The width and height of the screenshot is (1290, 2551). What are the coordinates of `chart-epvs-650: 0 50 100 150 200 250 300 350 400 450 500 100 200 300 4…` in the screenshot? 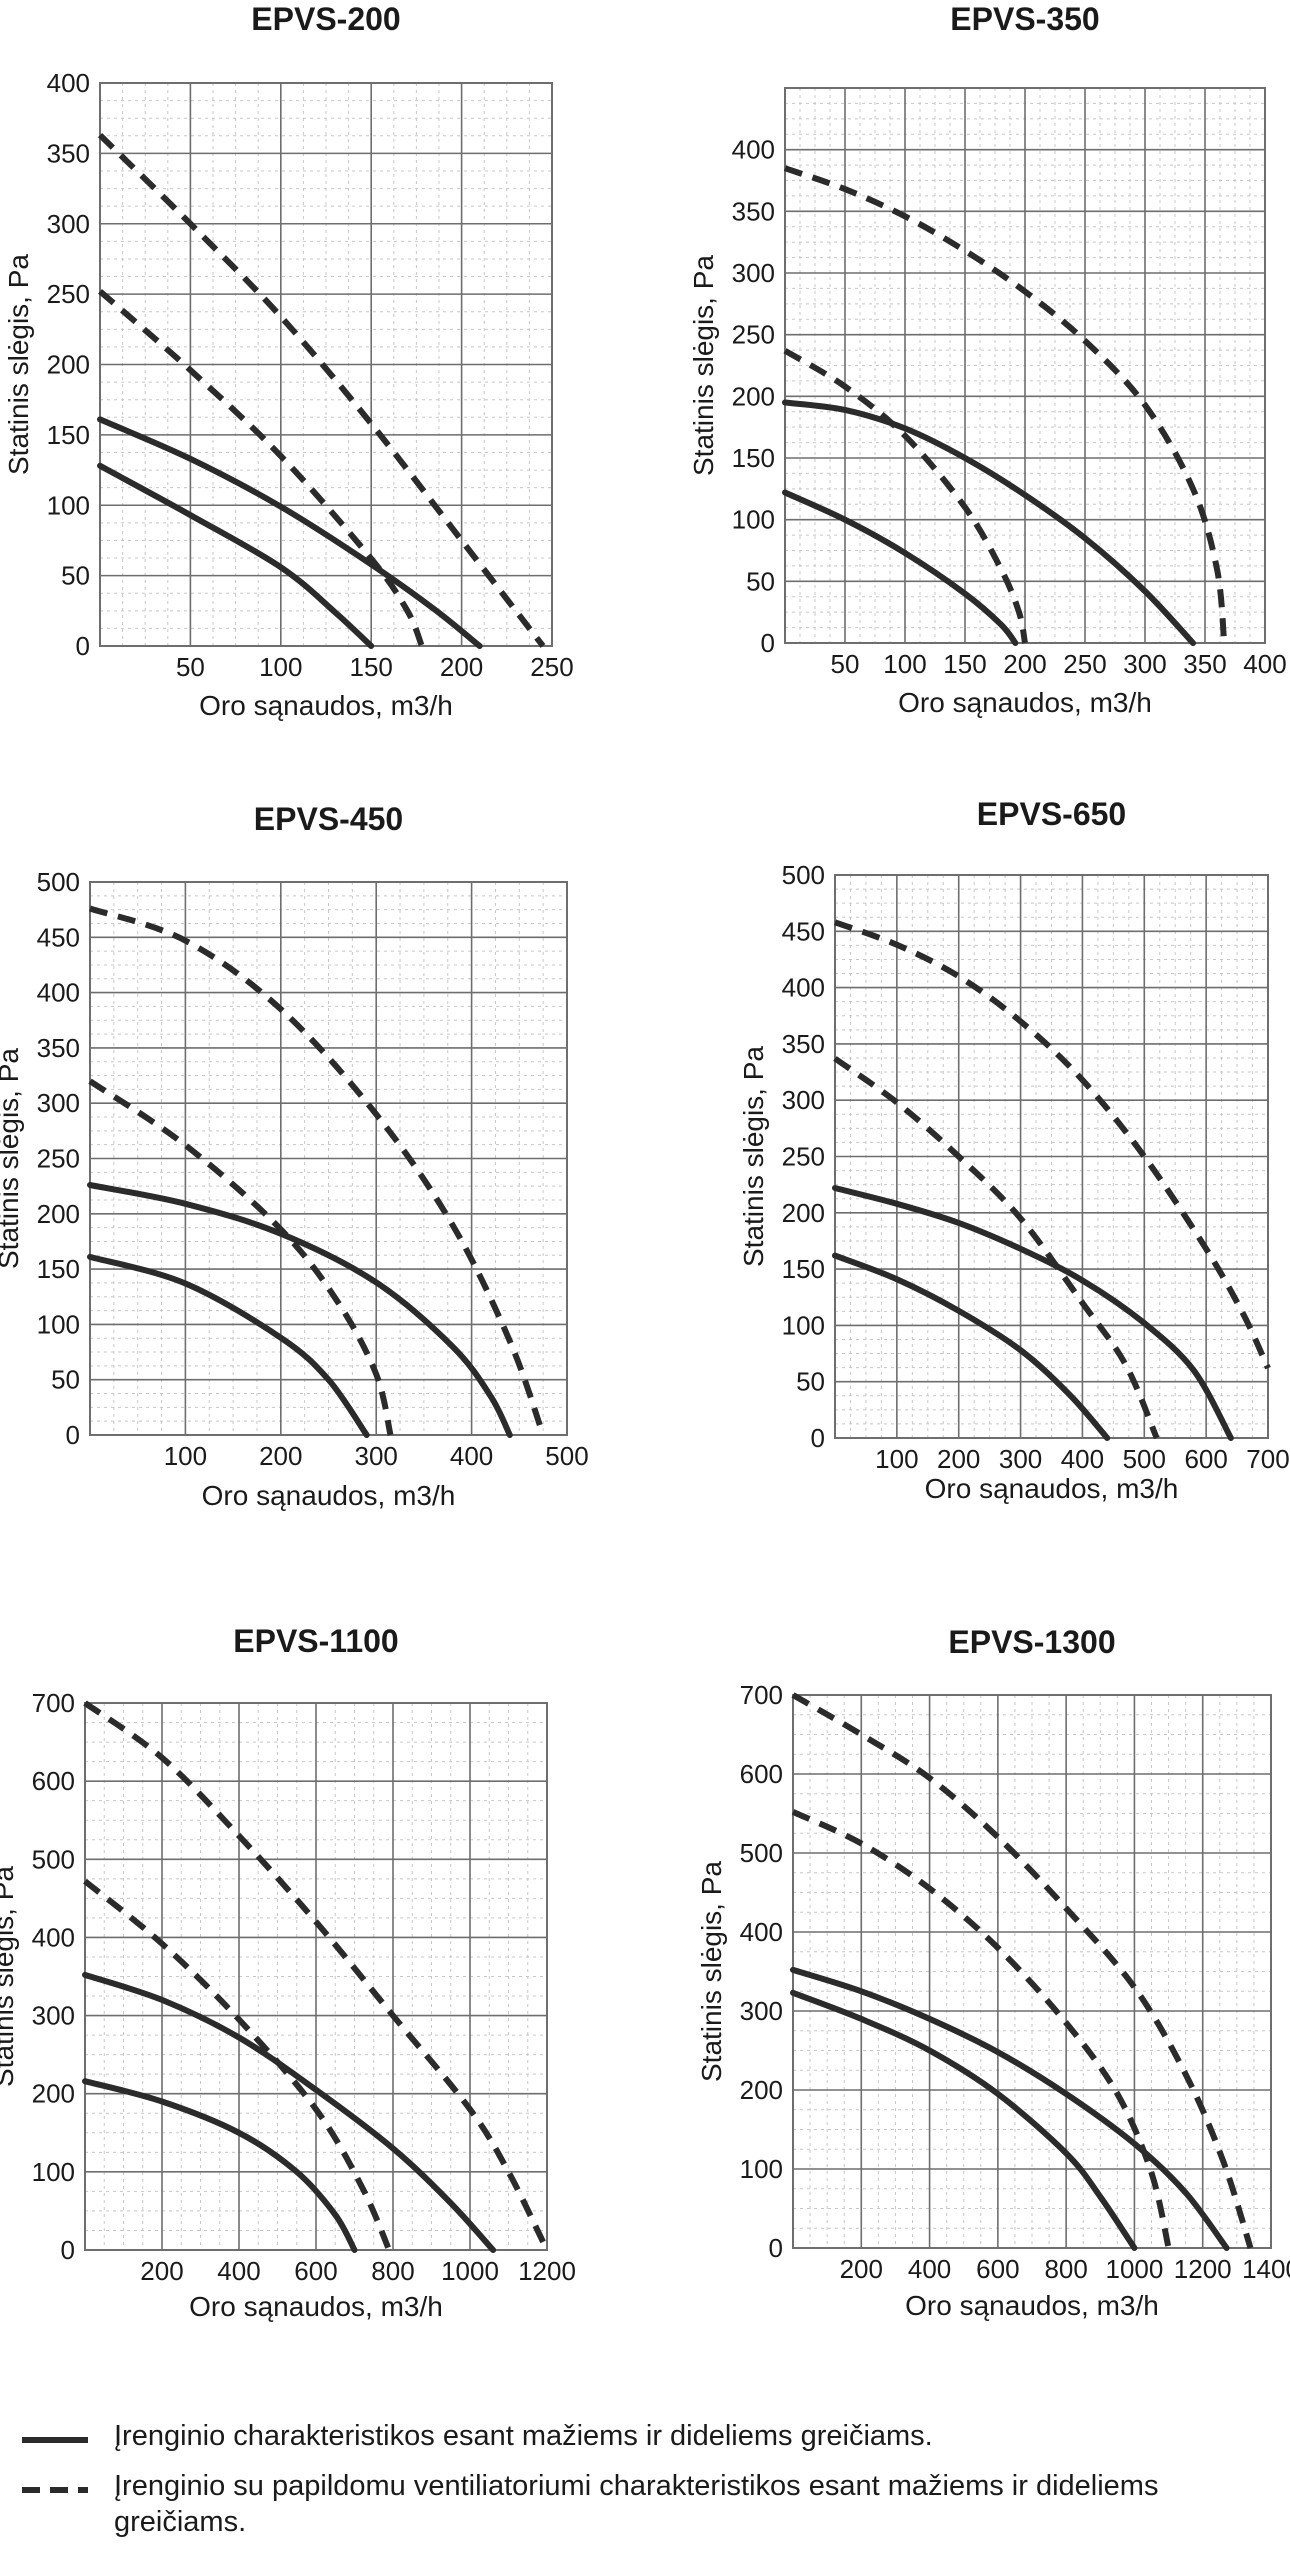 It's located at (1014, 1150).